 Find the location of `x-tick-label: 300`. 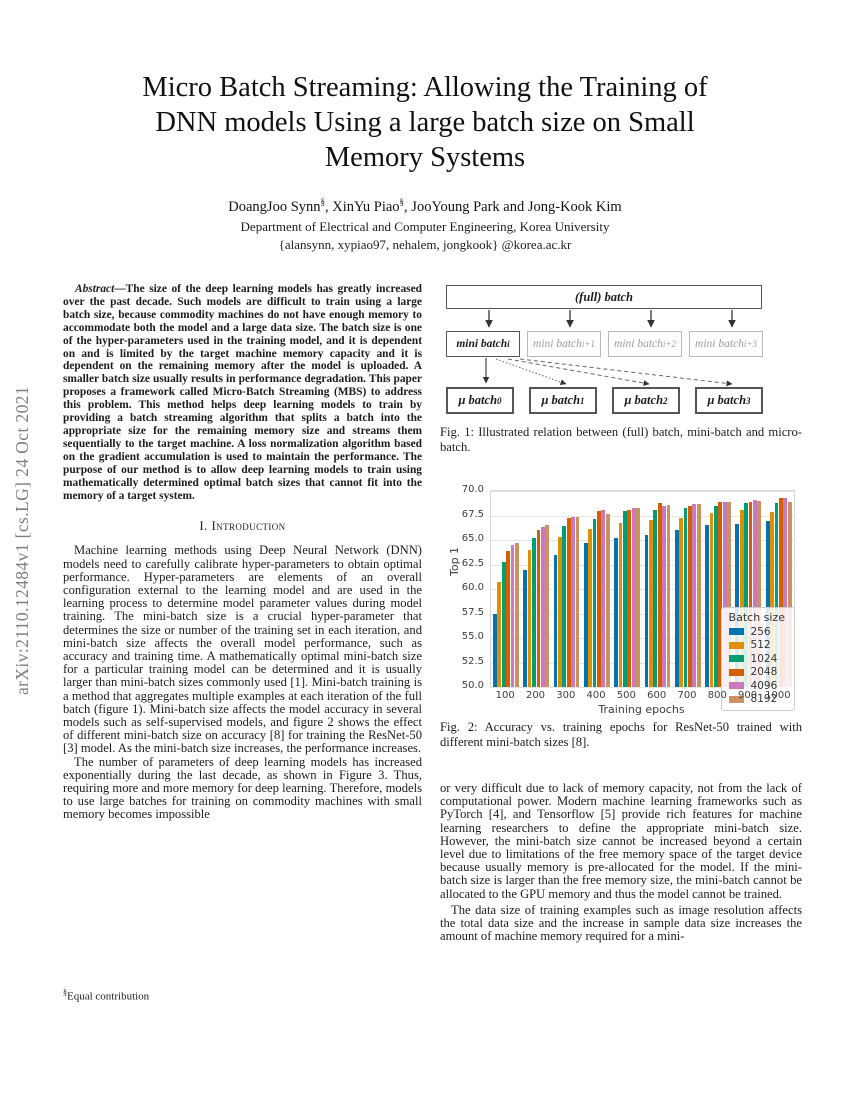

x-tick-label: 300 is located at coordinates (566, 695).